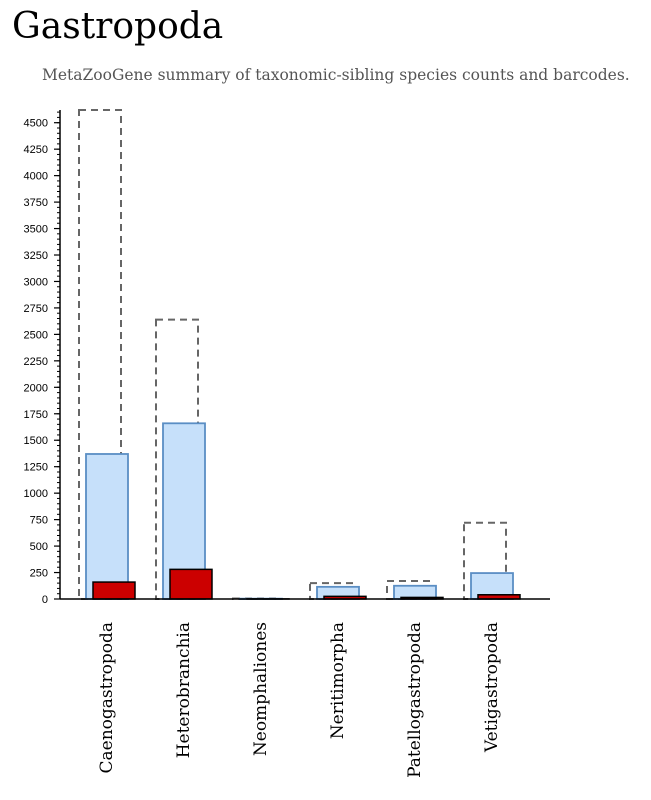 The image size is (651, 800). I want to click on x-tick-label: Caenogastropoda, so click(107, 697).